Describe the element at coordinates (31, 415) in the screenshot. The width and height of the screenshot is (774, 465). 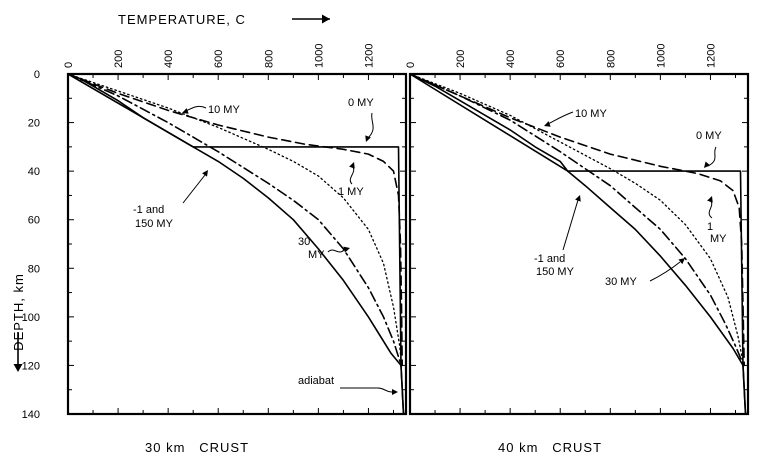
I see `y-tick-label: 140` at that location.